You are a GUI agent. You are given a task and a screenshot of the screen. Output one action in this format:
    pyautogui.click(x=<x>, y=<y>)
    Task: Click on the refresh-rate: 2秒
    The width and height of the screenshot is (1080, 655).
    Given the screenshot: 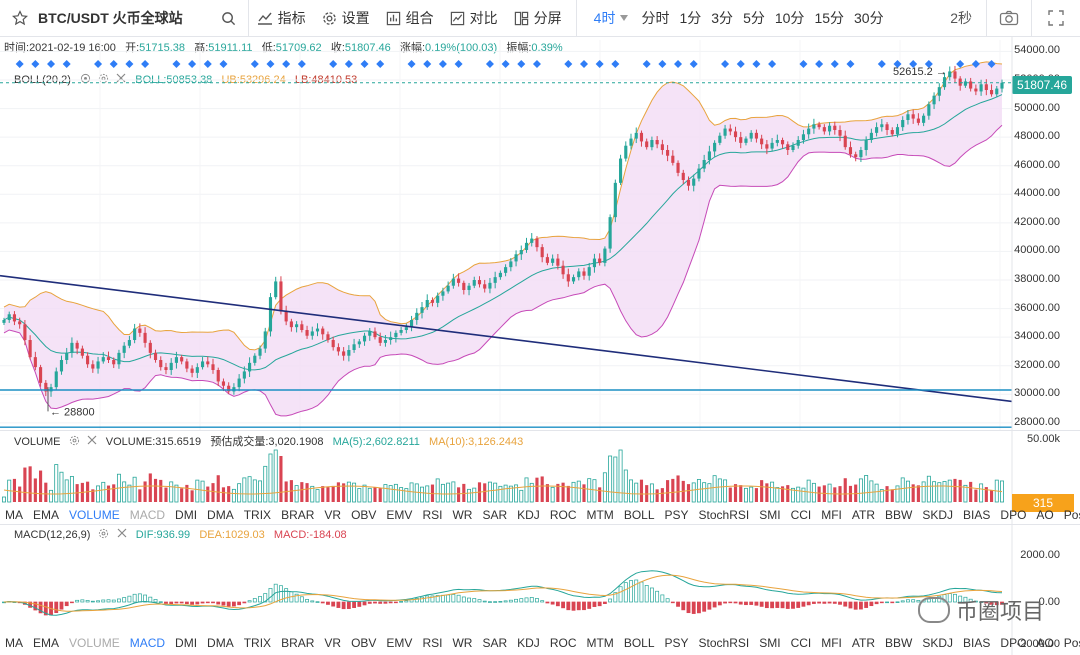 What is the action you would take?
    pyautogui.click(x=961, y=18)
    